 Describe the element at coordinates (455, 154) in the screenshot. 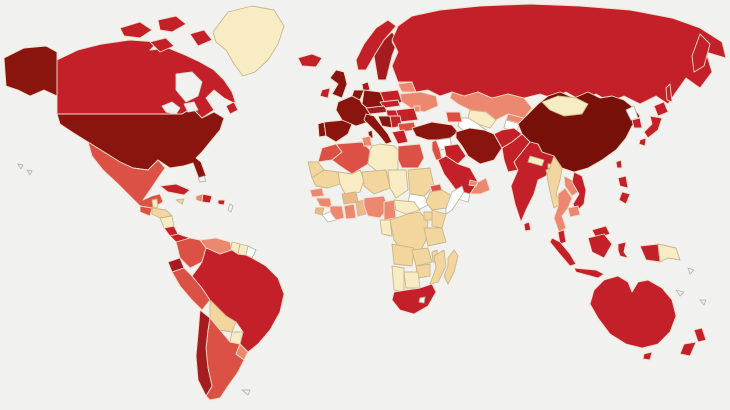

I see `country-iraq` at that location.